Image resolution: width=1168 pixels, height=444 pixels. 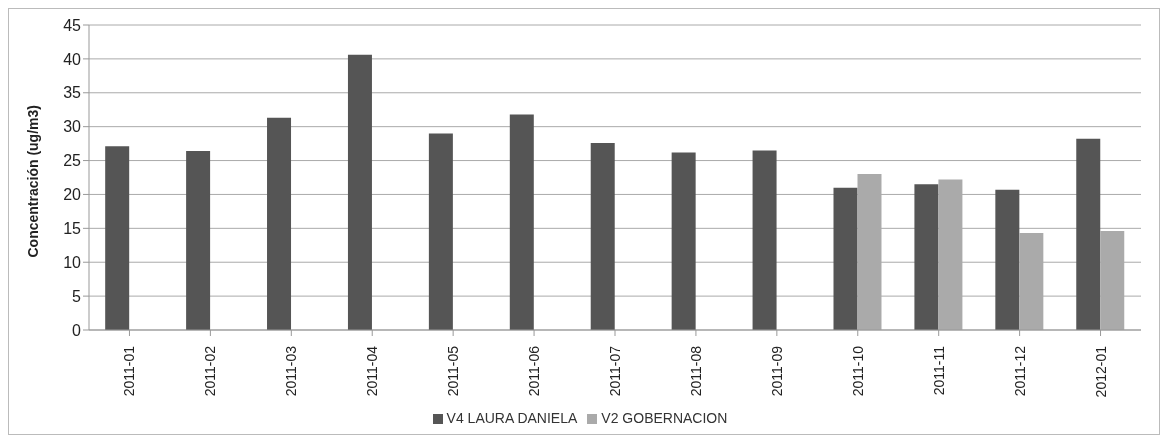 What do you see at coordinates (72, 59) in the screenshot?
I see `y-tick-label: 40` at bounding box center [72, 59].